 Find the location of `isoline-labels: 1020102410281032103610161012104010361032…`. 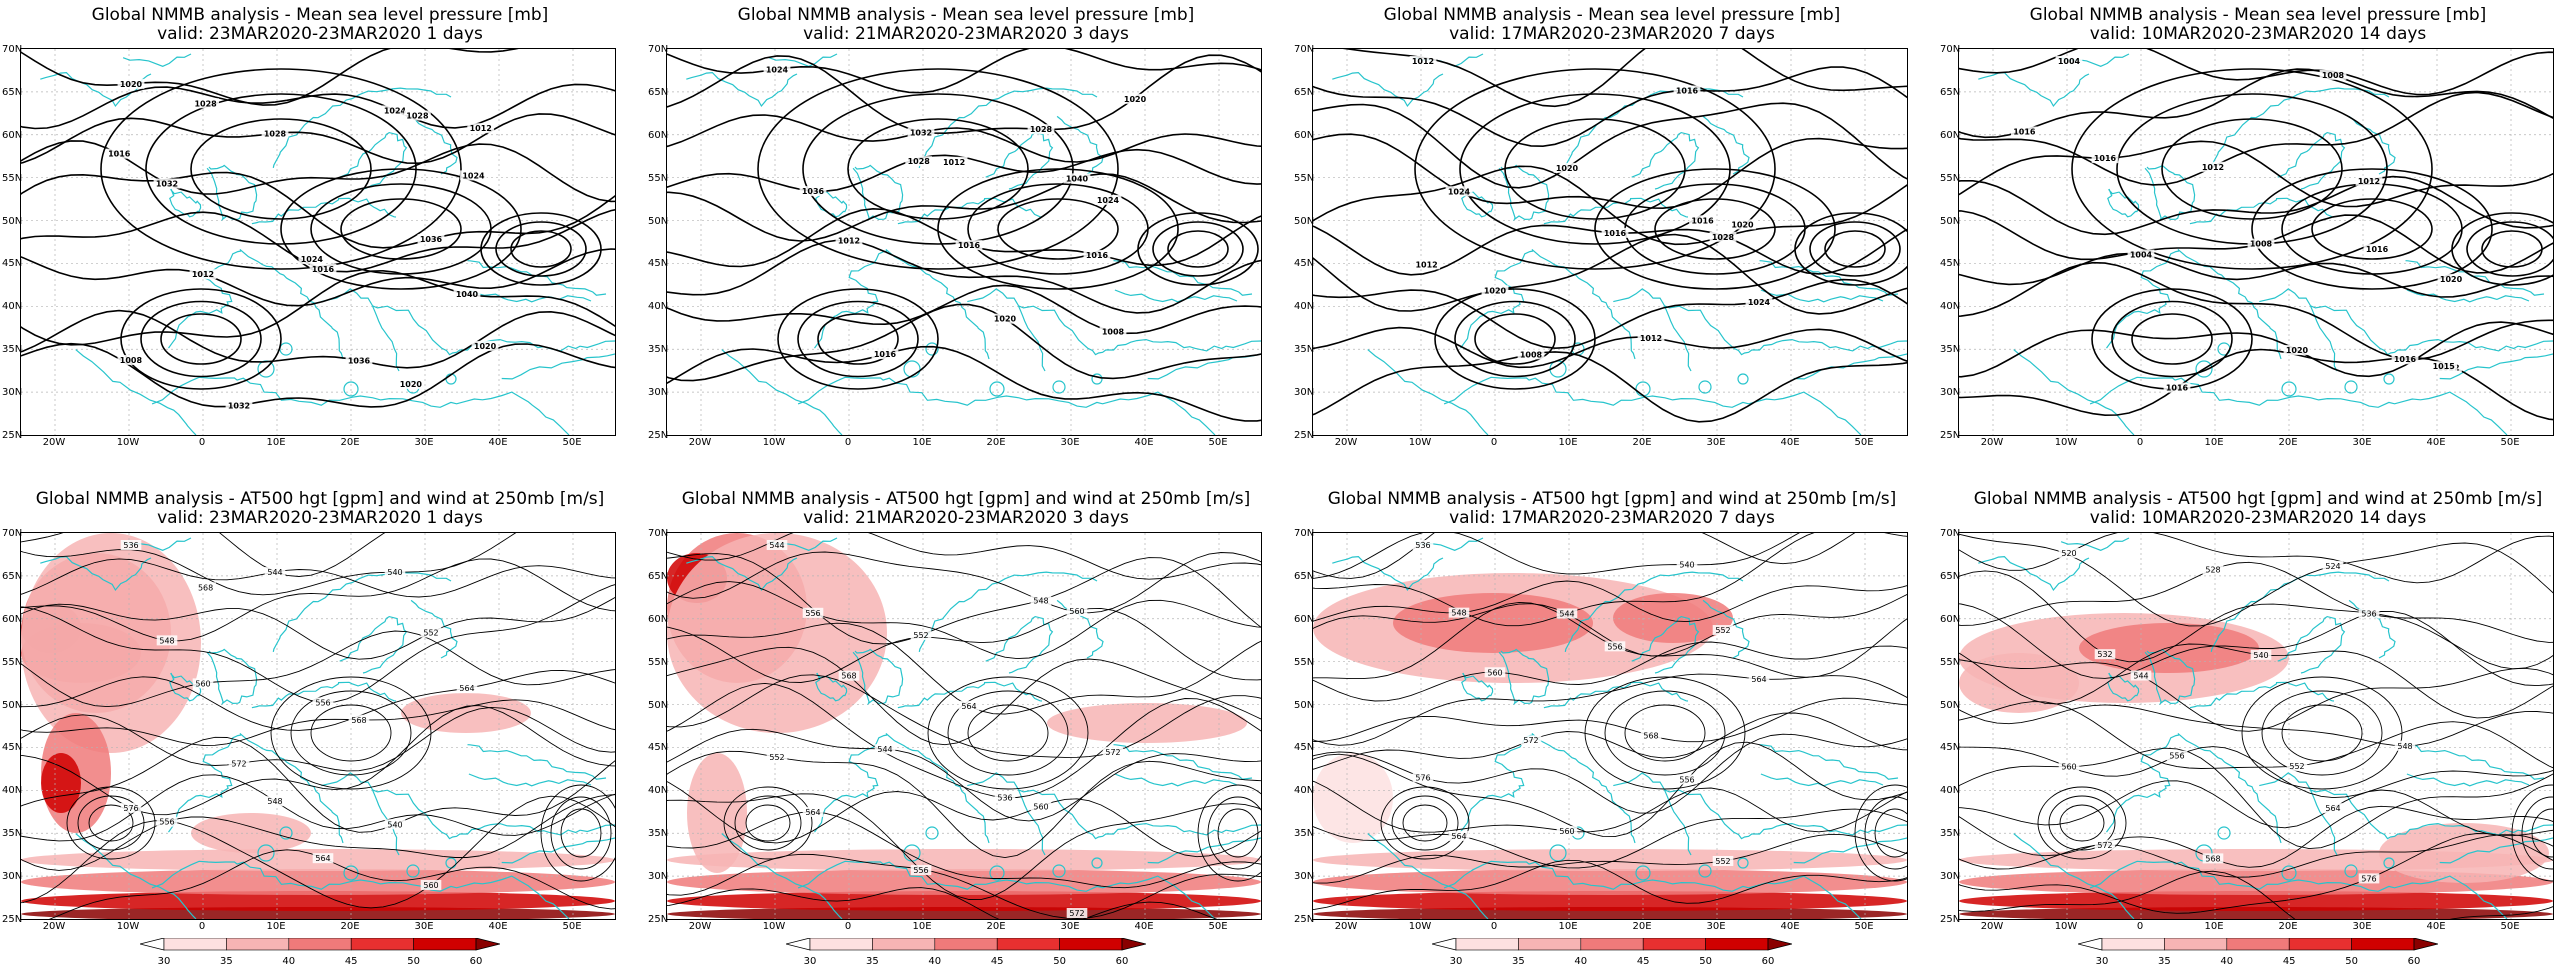

isoline-labels: 1020102410281032103610161012104010361032… is located at coordinates (302, 244).